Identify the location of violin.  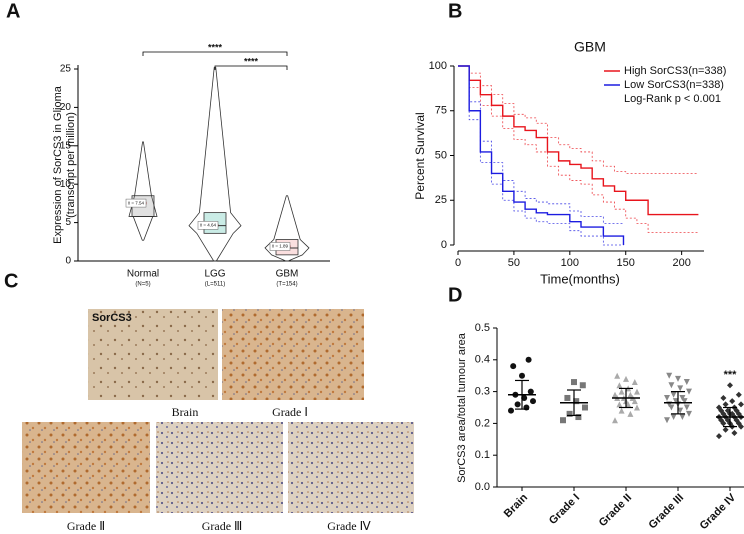
(143, 191).